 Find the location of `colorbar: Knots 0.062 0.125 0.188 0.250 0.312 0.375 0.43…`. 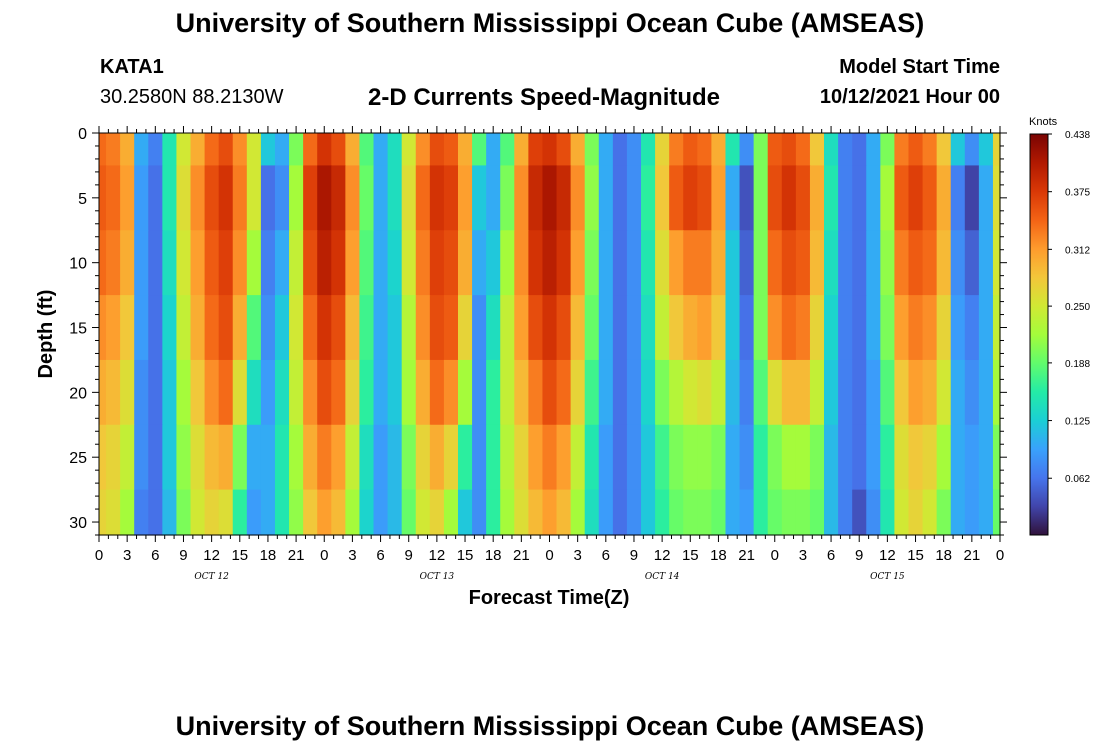

colorbar: Knots 0.062 0.125 0.188 0.250 0.312 0.375 0.43… is located at coordinates (1059, 326).